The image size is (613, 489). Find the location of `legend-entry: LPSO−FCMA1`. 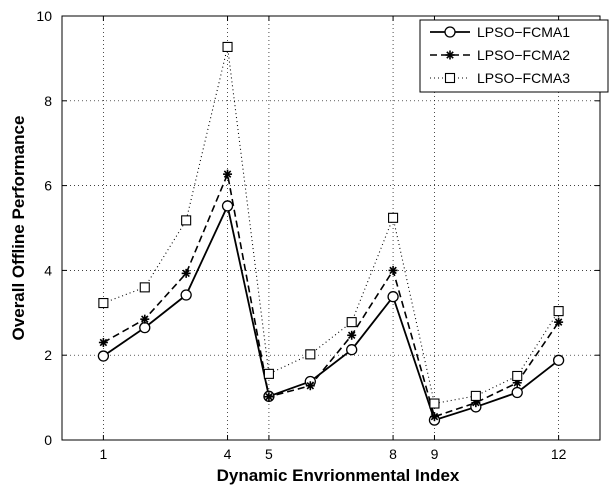

legend-entry: LPSO−FCMA1 is located at coordinates (500, 32).